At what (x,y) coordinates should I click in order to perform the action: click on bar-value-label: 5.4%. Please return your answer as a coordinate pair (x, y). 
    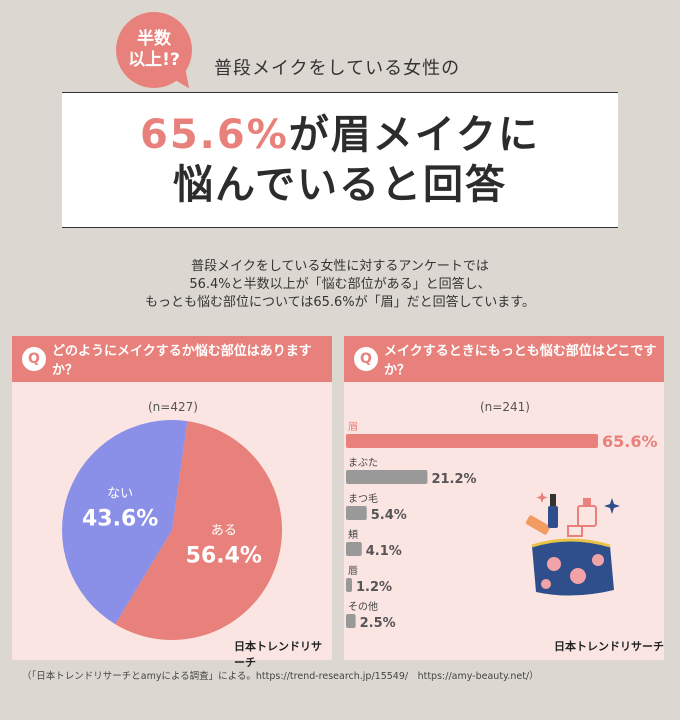
    Looking at the image, I should click on (389, 515).